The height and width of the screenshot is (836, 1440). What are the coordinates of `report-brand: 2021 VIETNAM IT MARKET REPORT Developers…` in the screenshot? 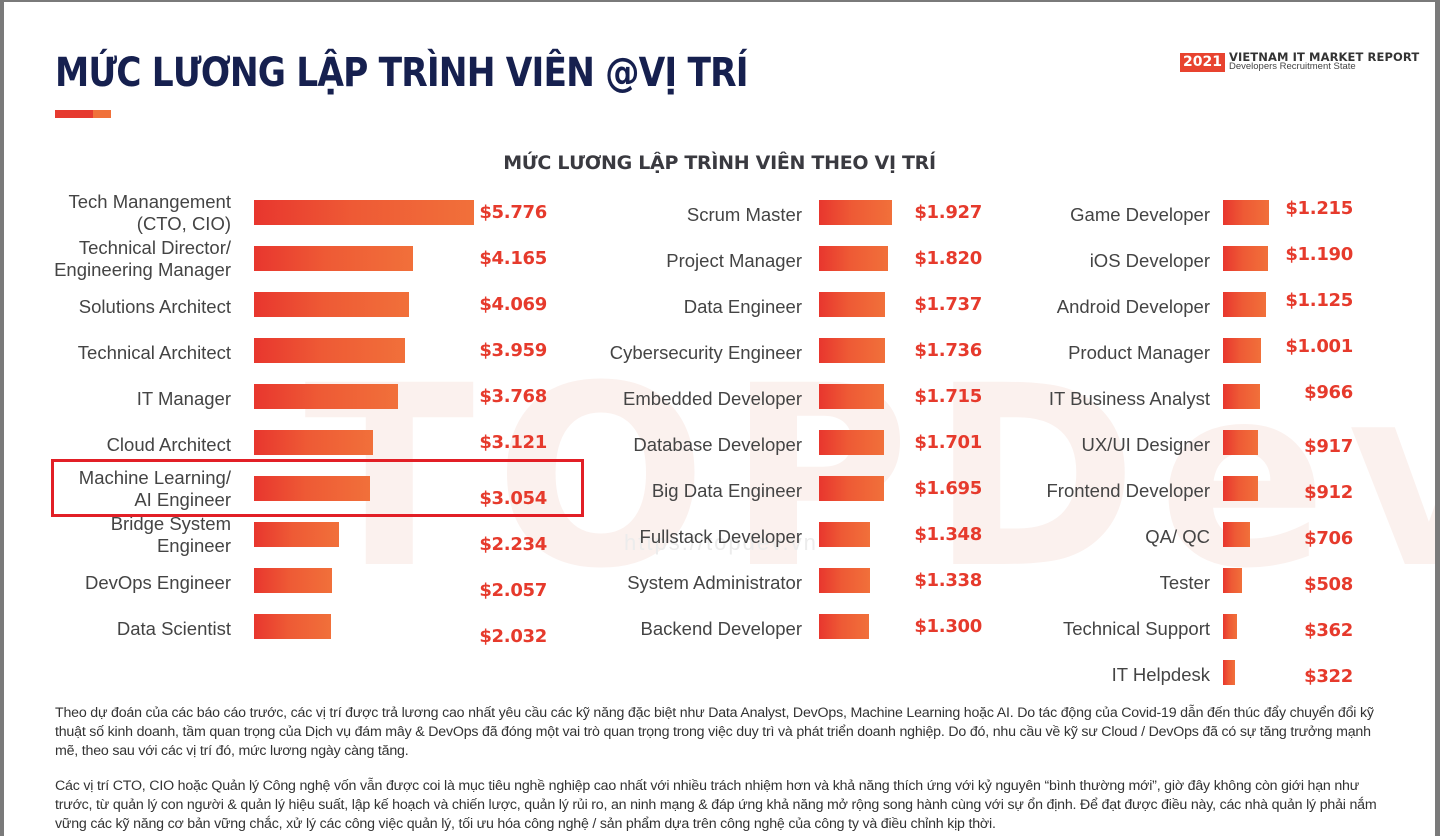 It's located at (1300, 61).